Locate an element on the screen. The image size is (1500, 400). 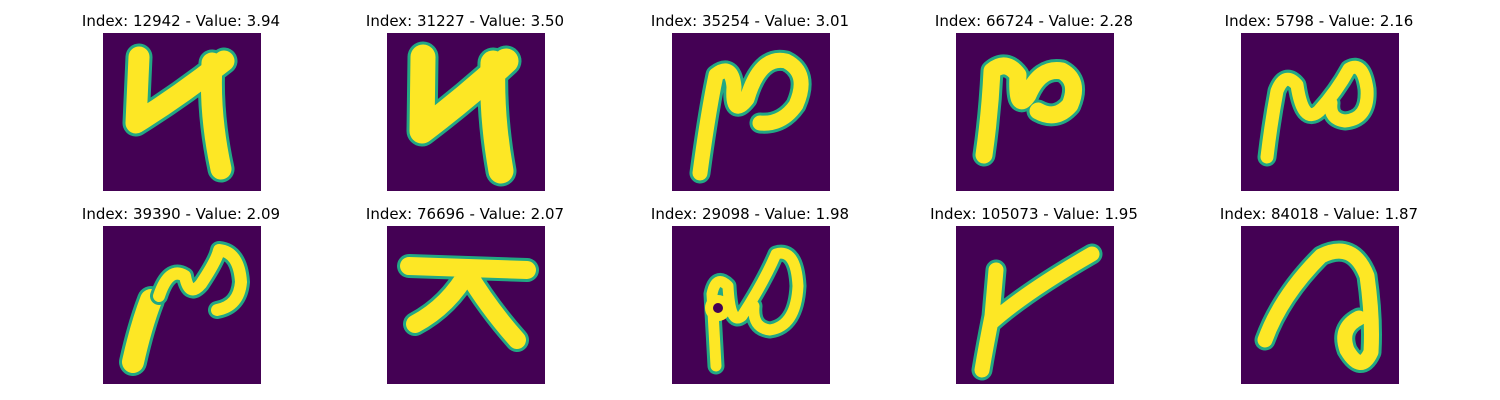
panel-title: Index: 29098 - Value: 1.98 is located at coordinates (750, 214).